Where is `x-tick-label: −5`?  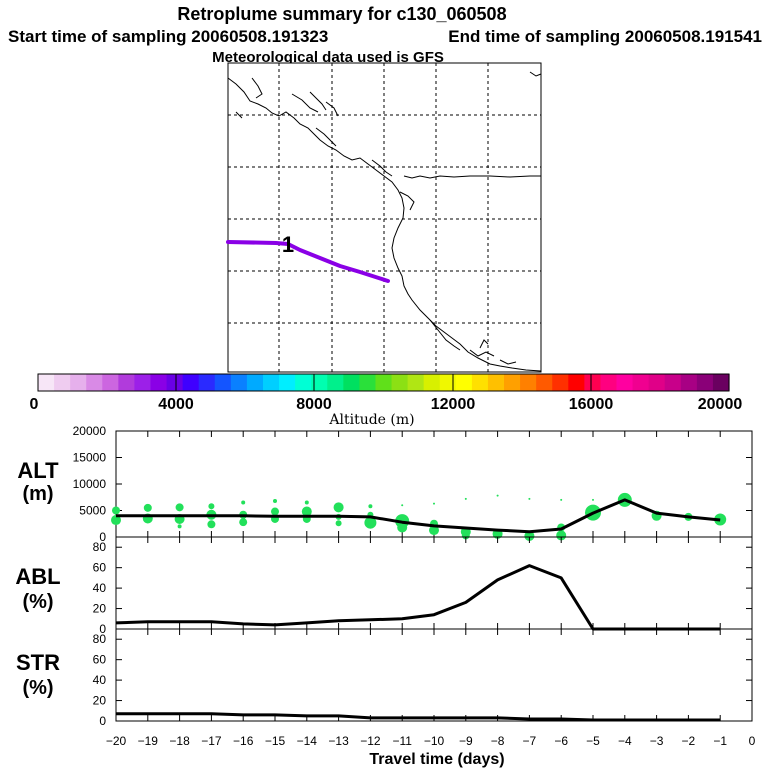
x-tick-label: −5 is located at coordinates (593, 741).